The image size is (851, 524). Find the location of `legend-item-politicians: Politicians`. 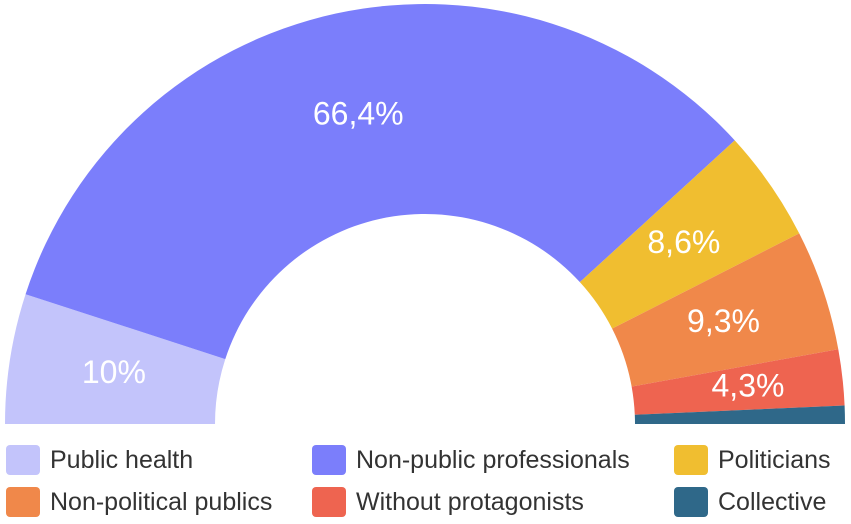

legend-item-politicians: Politicians is located at coordinates (752, 460).